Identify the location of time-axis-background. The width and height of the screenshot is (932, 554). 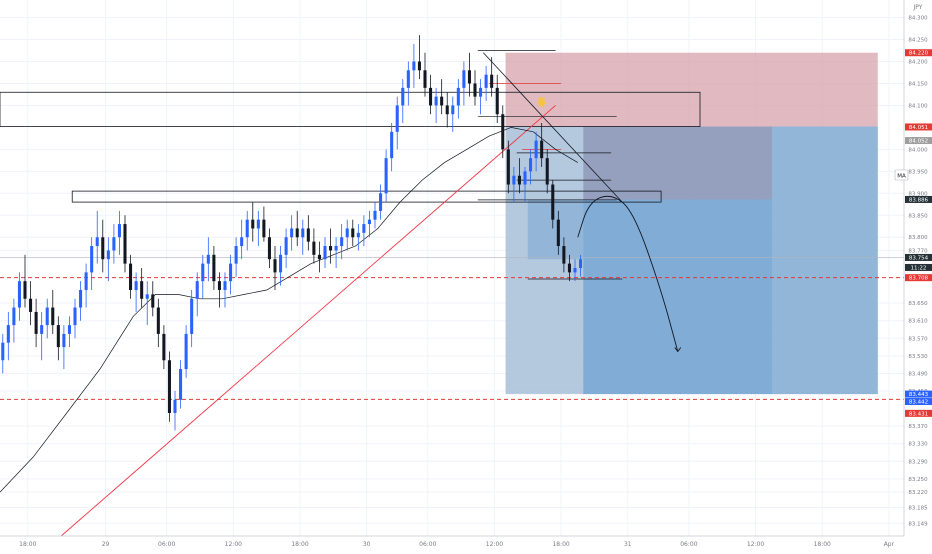
(466, 543).